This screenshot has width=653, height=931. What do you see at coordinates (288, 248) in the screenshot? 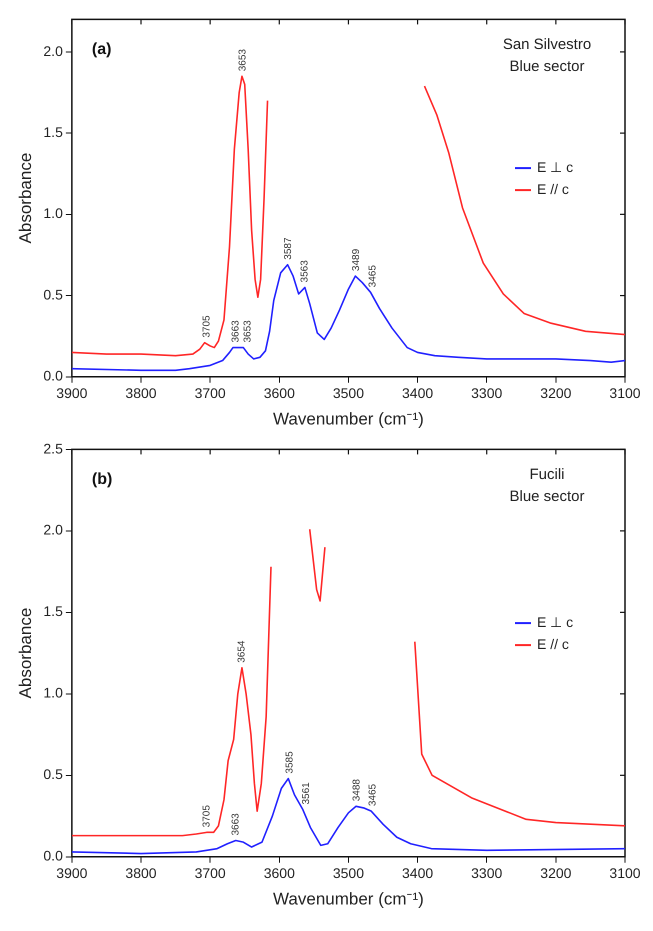
I see `annotation: 3587` at bounding box center [288, 248].